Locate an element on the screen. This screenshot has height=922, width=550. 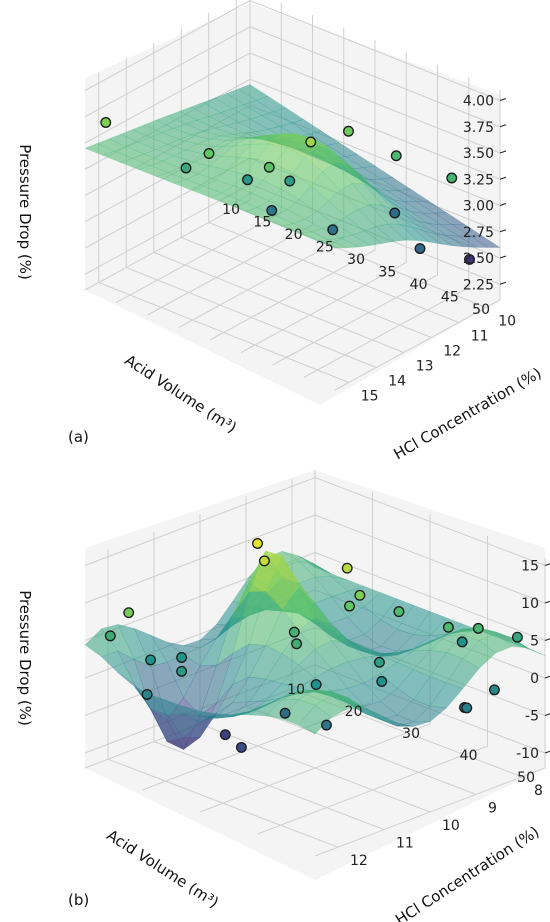
panel-label-a: (a) is located at coordinates (78, 437).